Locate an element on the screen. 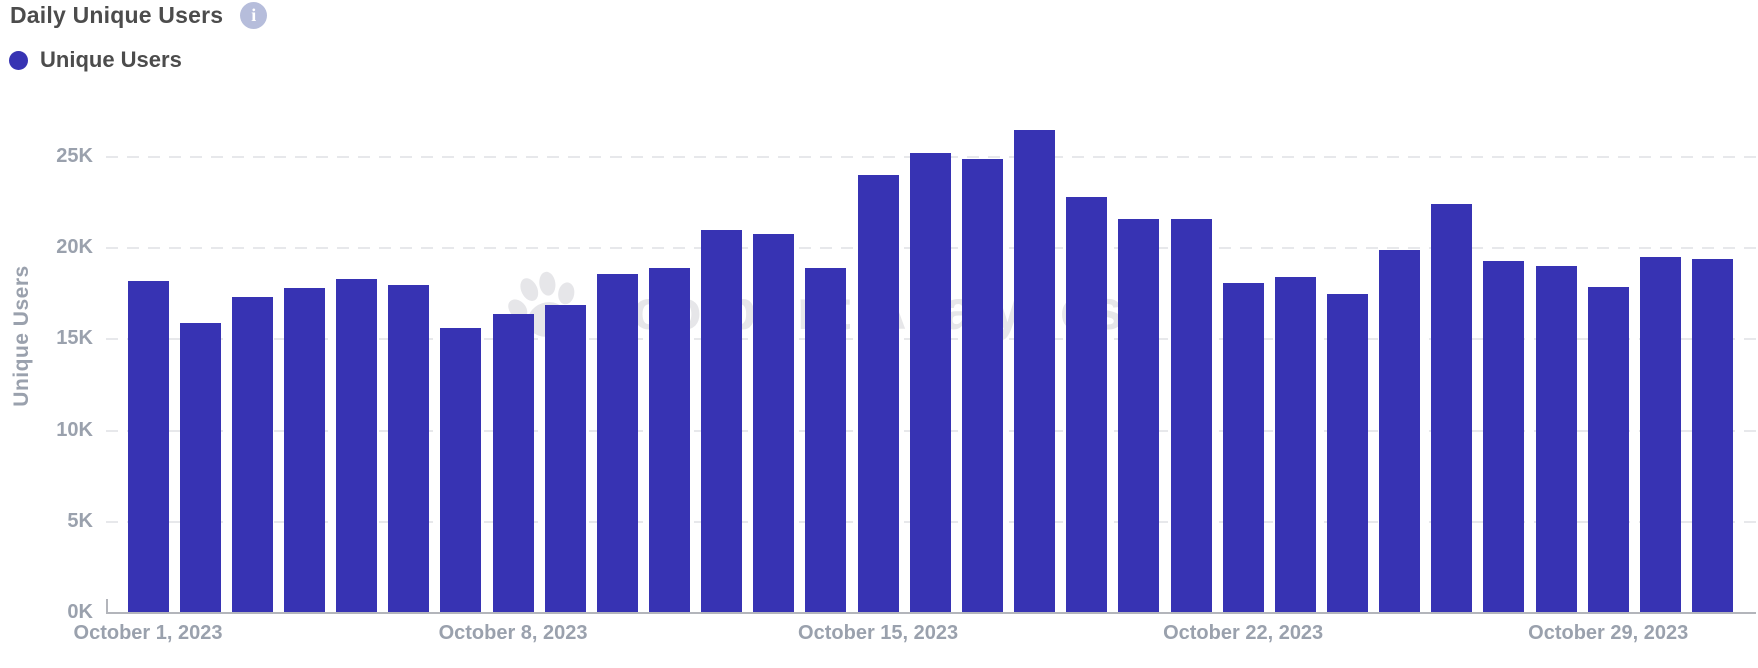  info-icon: i is located at coordinates (254, 15).